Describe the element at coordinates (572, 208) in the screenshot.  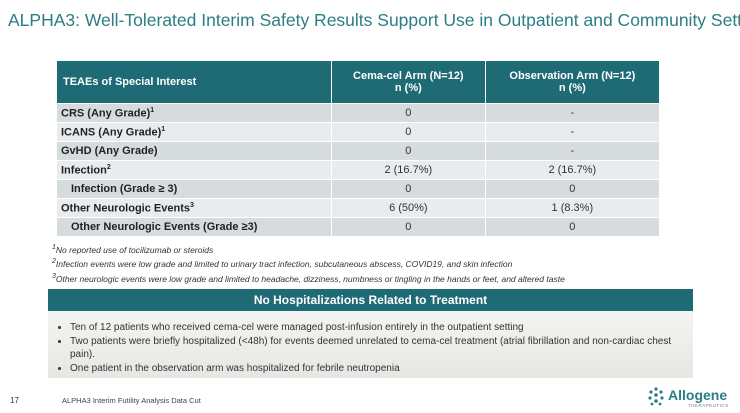
I see `table-cell: 1 (8.3%)` at that location.